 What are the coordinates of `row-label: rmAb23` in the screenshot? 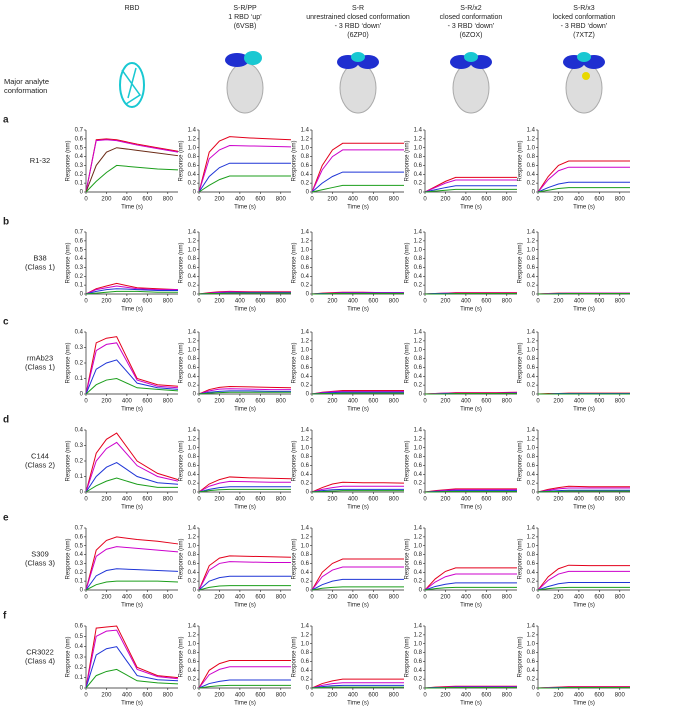 It's located at (40, 357).